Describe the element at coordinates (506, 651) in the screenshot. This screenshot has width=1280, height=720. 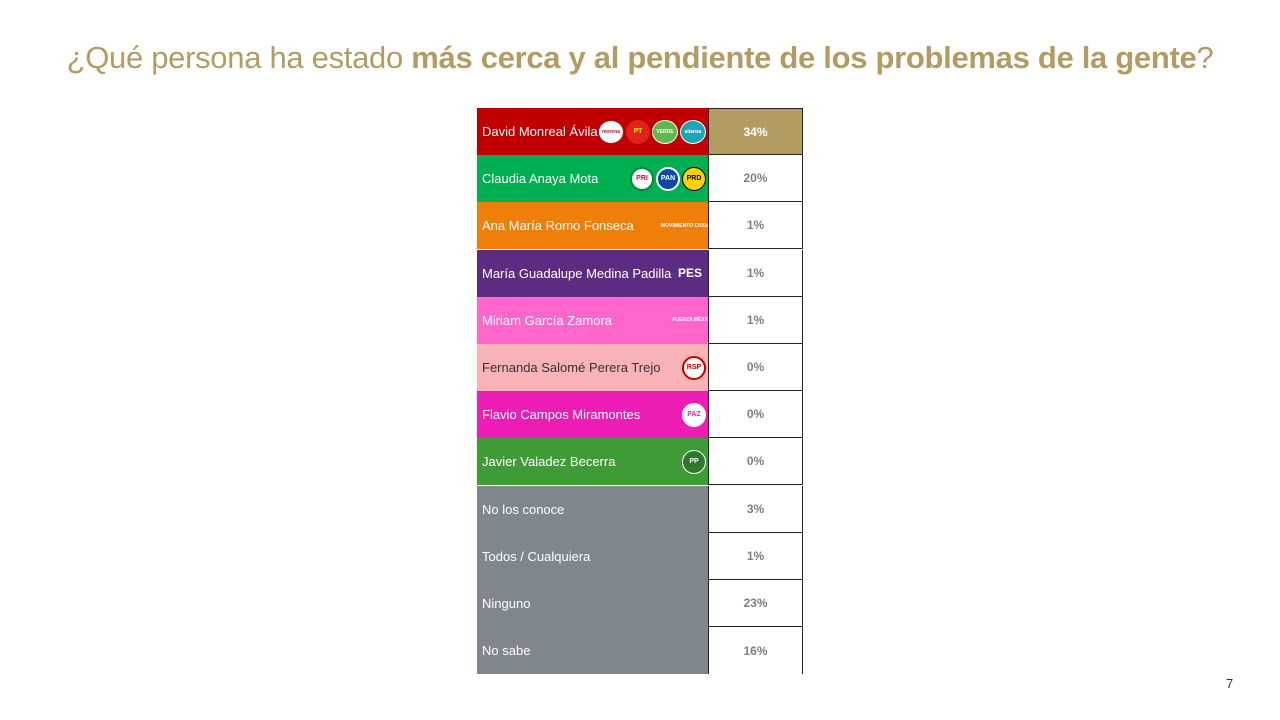
I see `candidate-name: No sabe` at that location.